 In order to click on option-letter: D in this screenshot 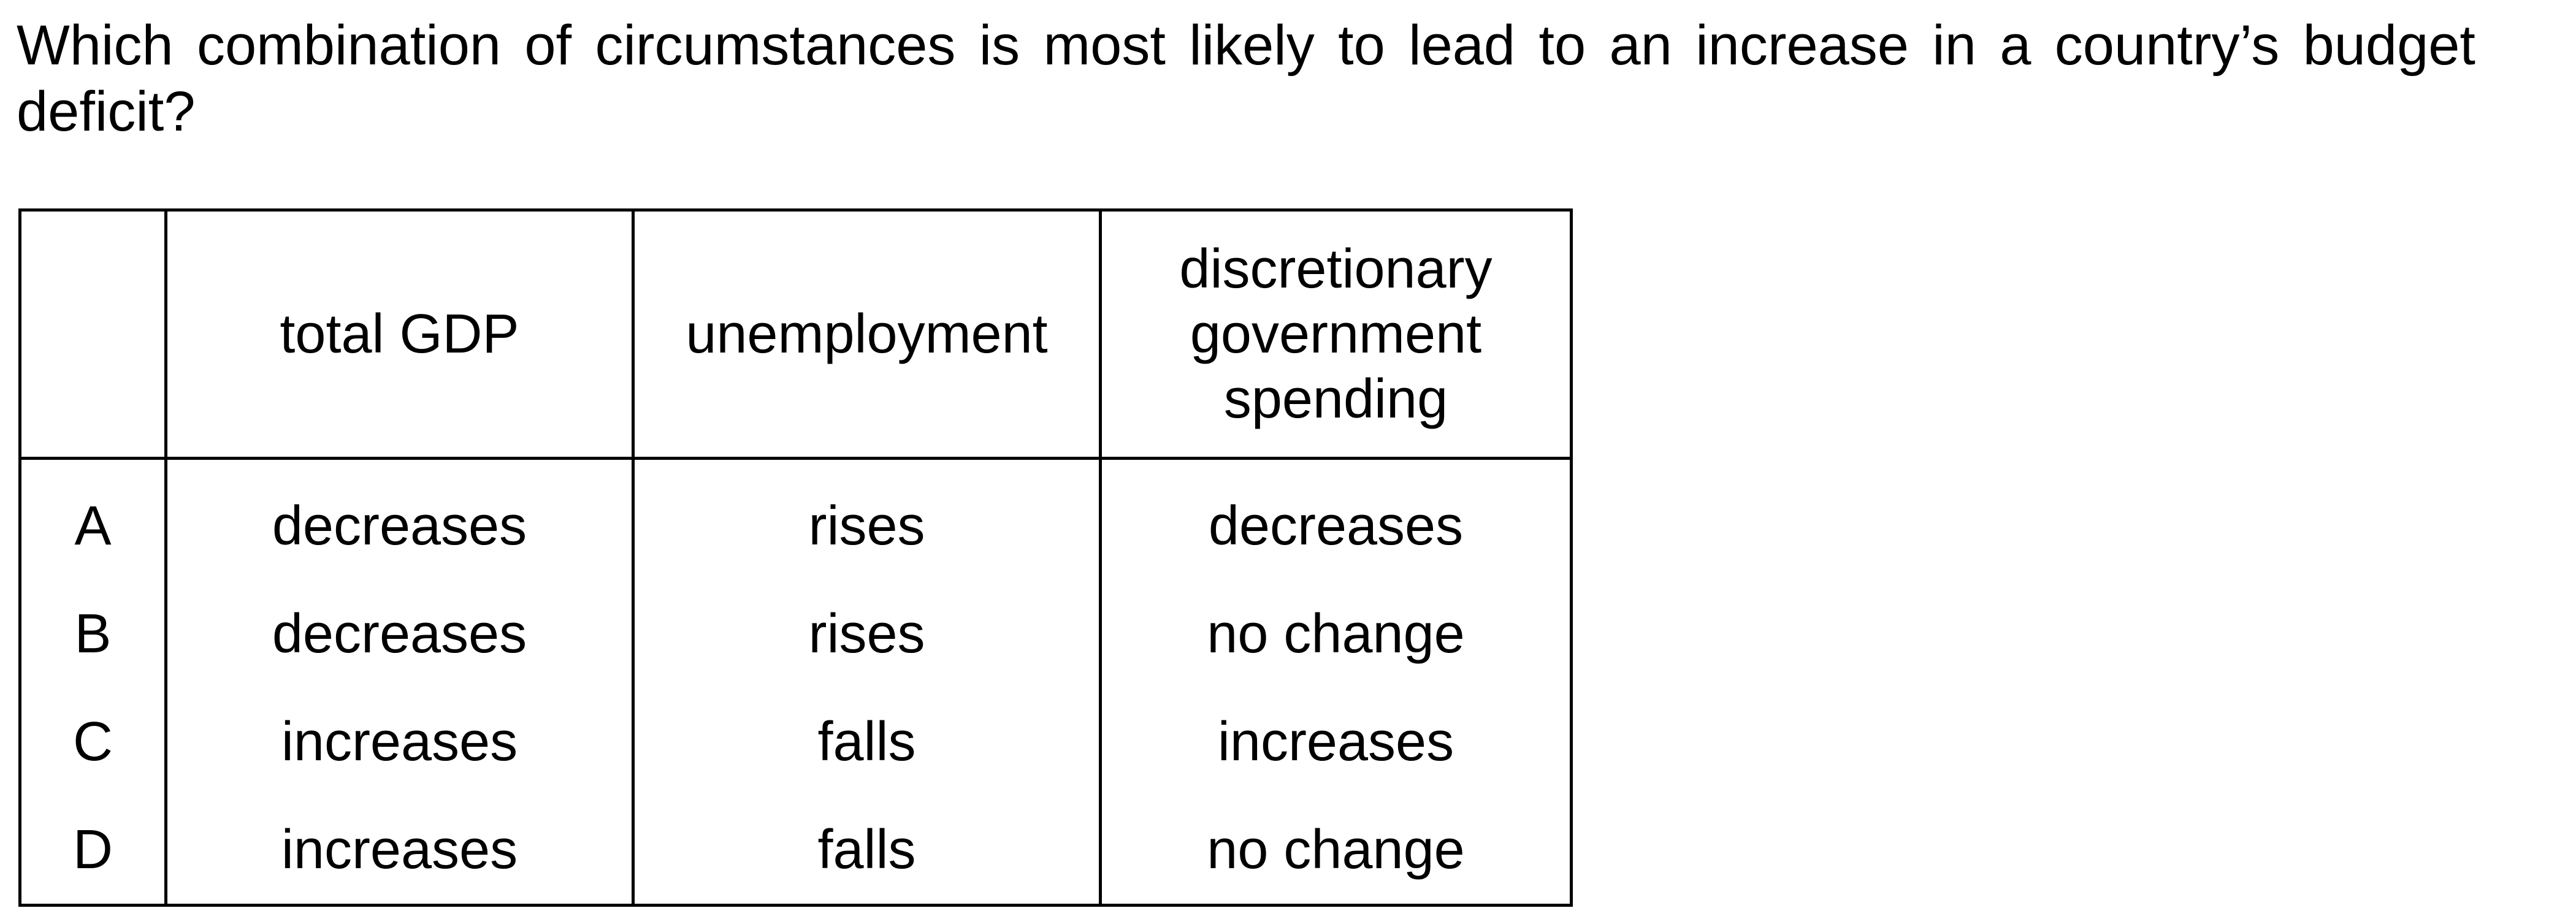, I will do `click(92, 851)`.